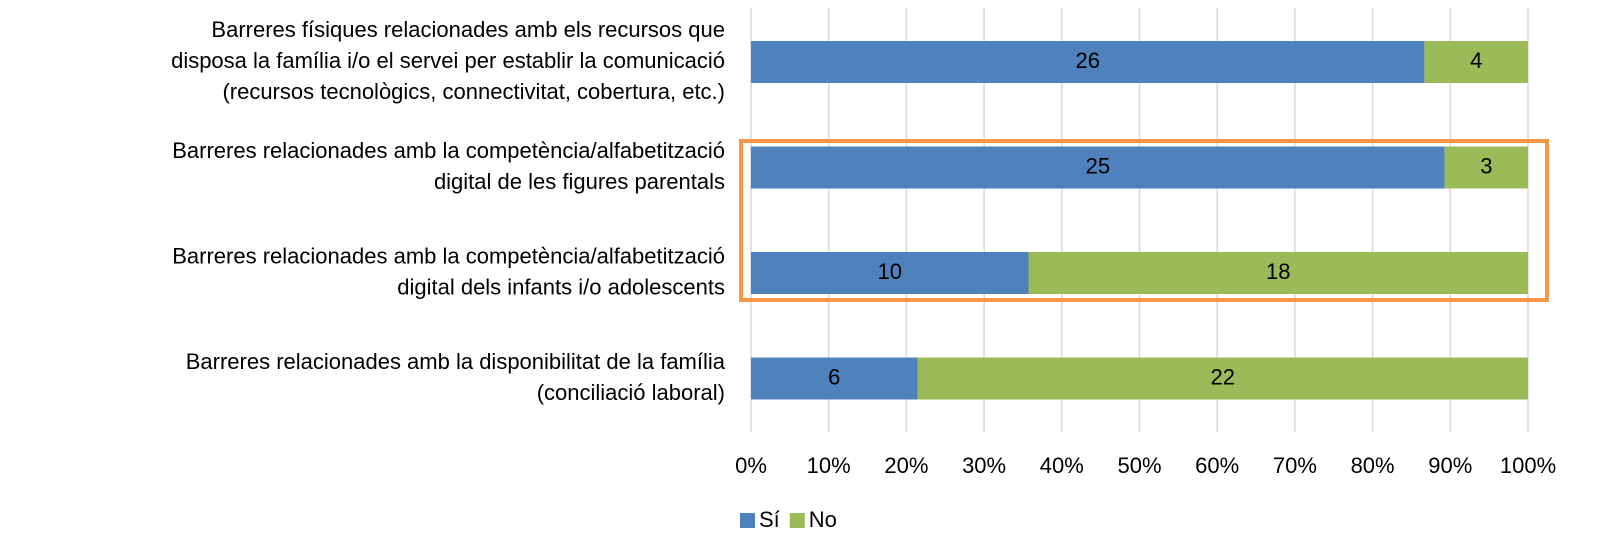 The image size is (1624, 550). What do you see at coordinates (1295, 465) in the screenshot?
I see `x-tick-label: 70%` at bounding box center [1295, 465].